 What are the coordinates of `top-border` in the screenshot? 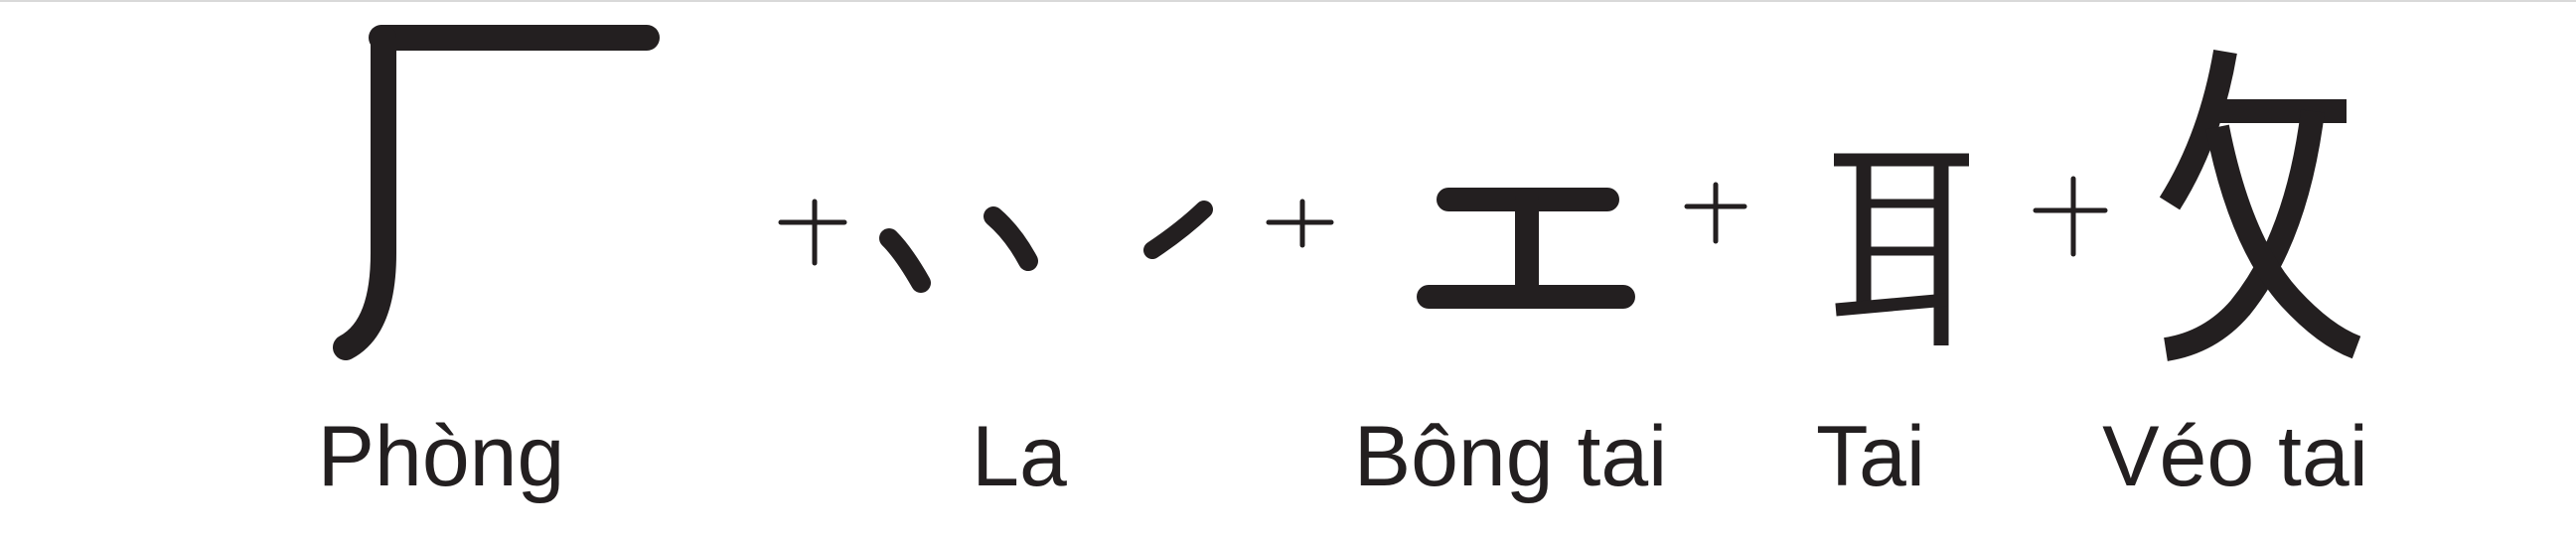 It's located at (1288, 1).